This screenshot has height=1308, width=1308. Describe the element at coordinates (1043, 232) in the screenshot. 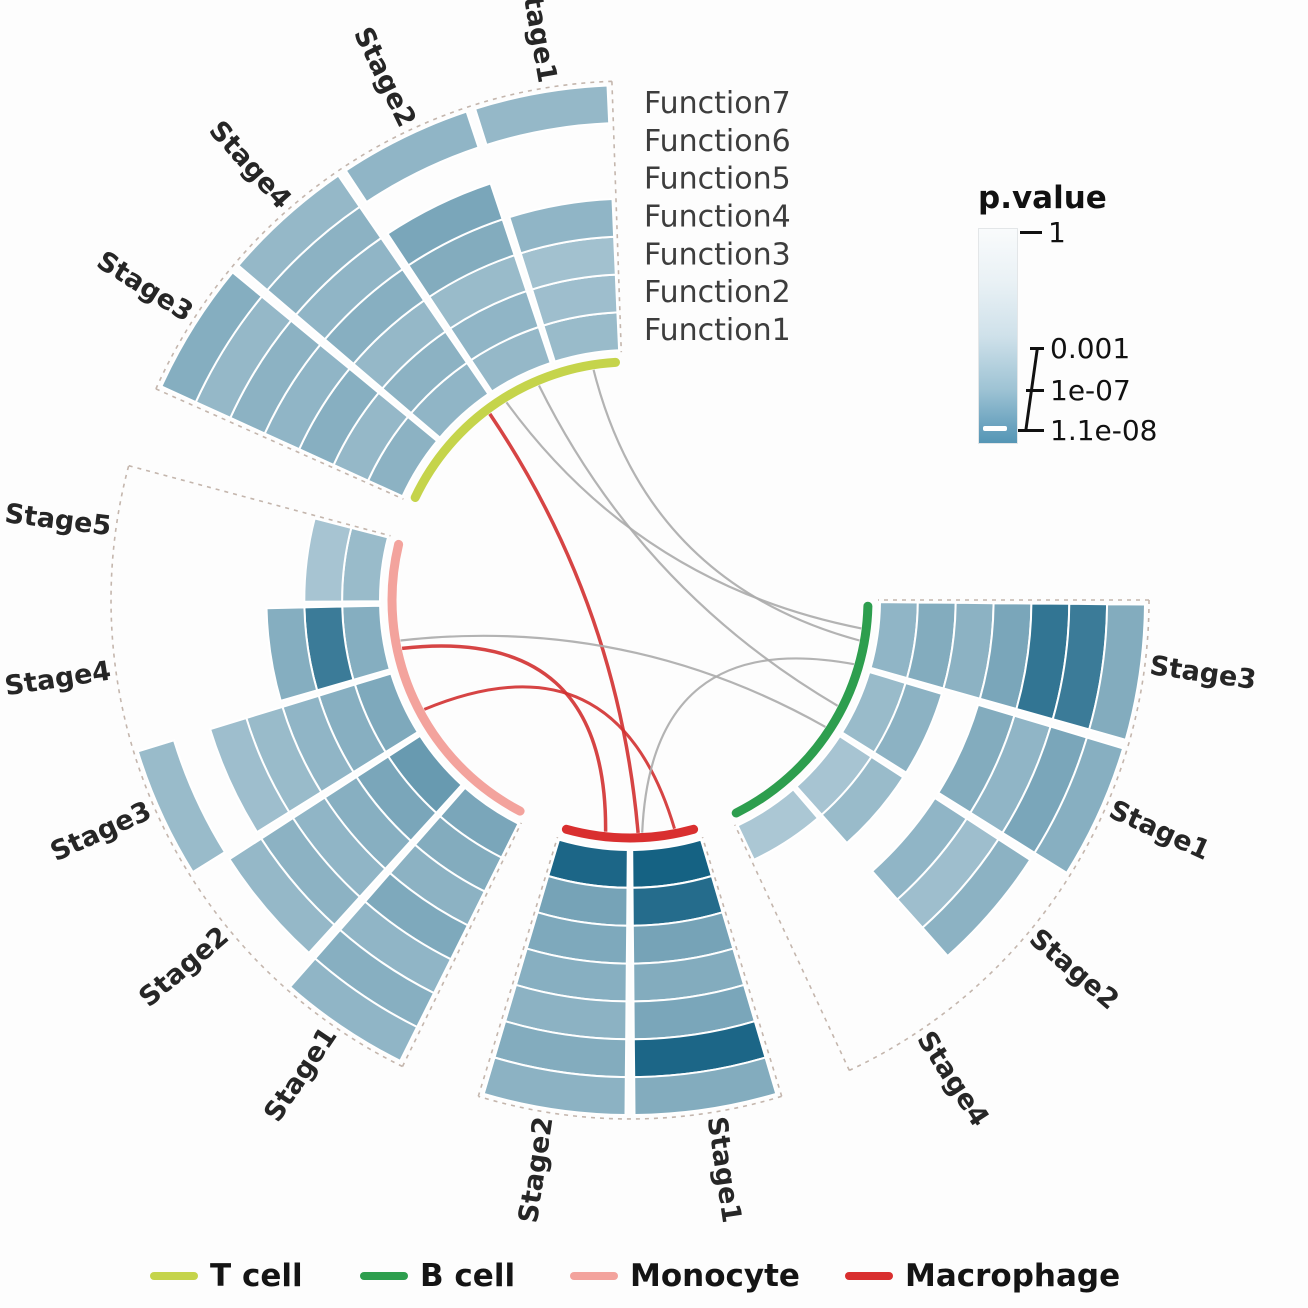

I see `pvalue-tick-1: 1` at that location.